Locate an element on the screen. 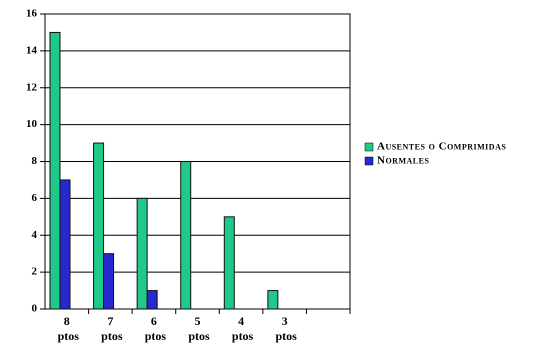  x-tick-label: 3 ptos is located at coordinates (284, 328).